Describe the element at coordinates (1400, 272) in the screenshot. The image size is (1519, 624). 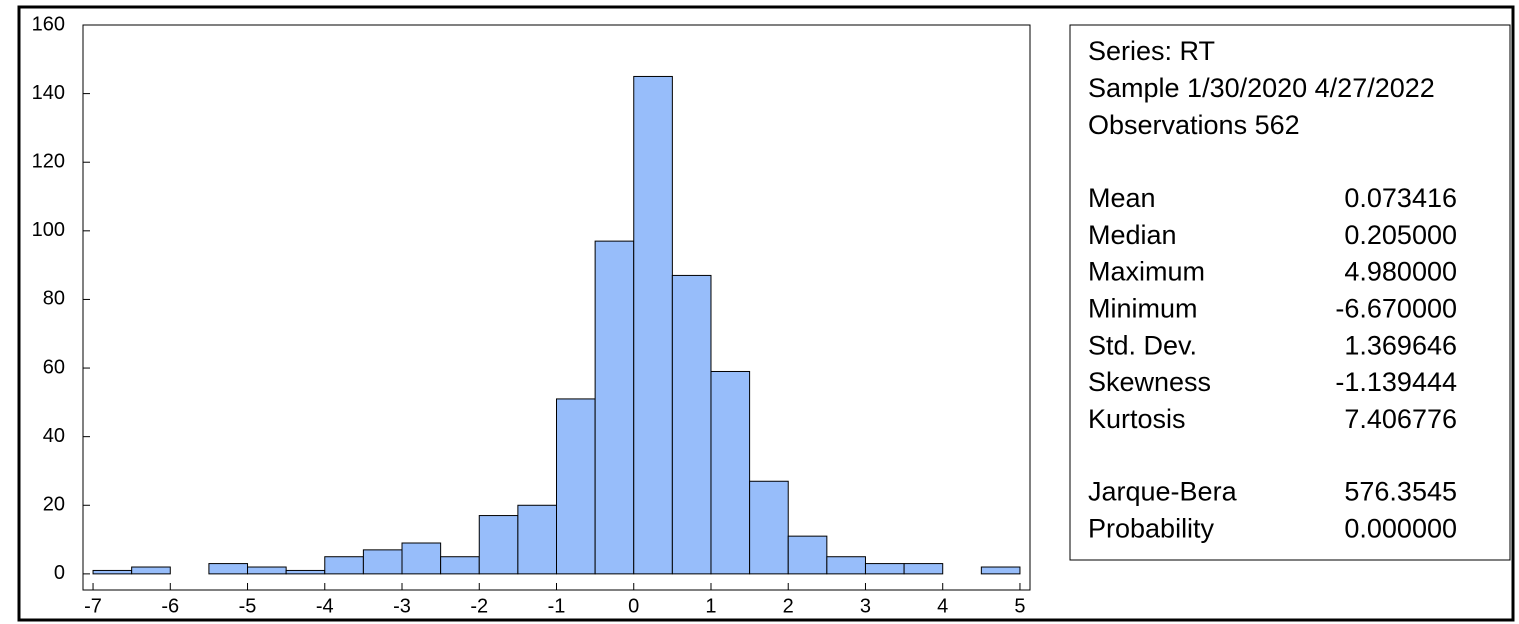
I see `stat-value: 4.980000` at that location.